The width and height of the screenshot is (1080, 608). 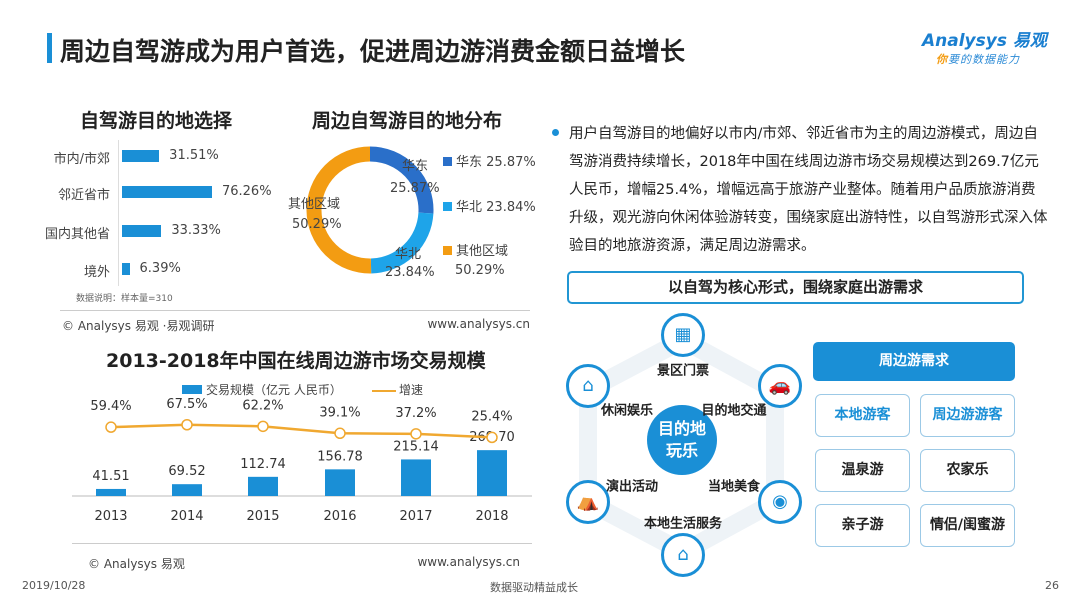 I want to click on donut-label-other: 其他区域, so click(x=314, y=204).